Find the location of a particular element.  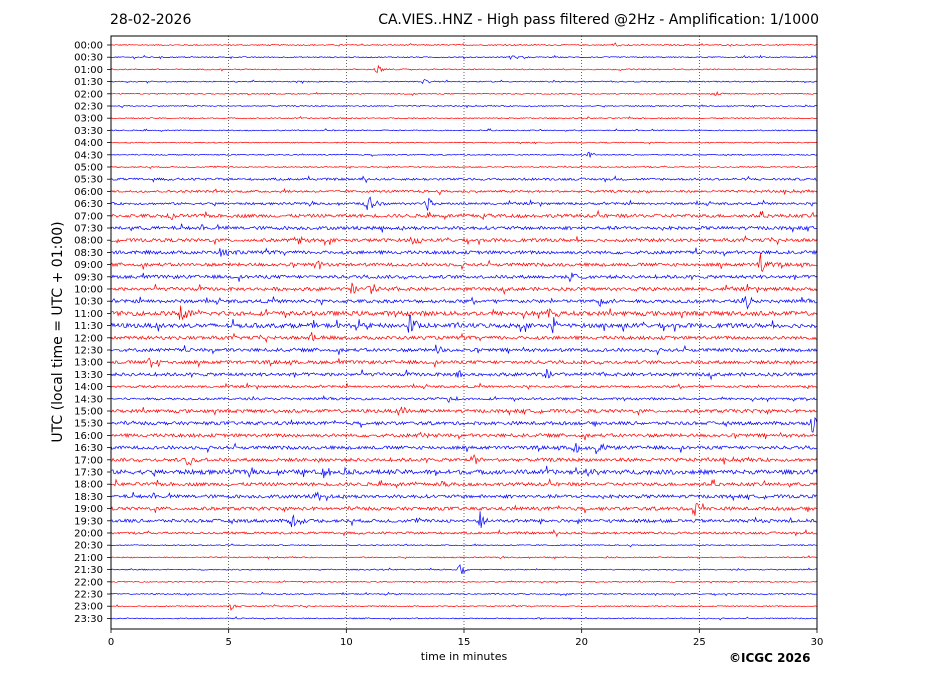

row-label: 21:00 is located at coordinates (88, 558).